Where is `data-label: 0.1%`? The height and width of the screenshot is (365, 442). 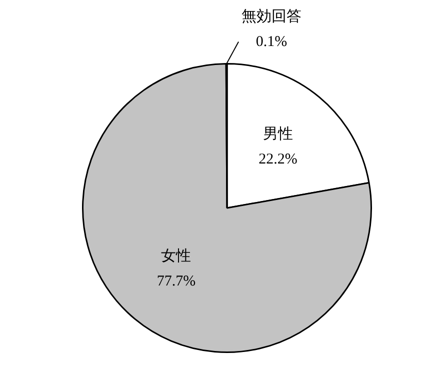 data-label: 0.1% is located at coordinates (272, 42).